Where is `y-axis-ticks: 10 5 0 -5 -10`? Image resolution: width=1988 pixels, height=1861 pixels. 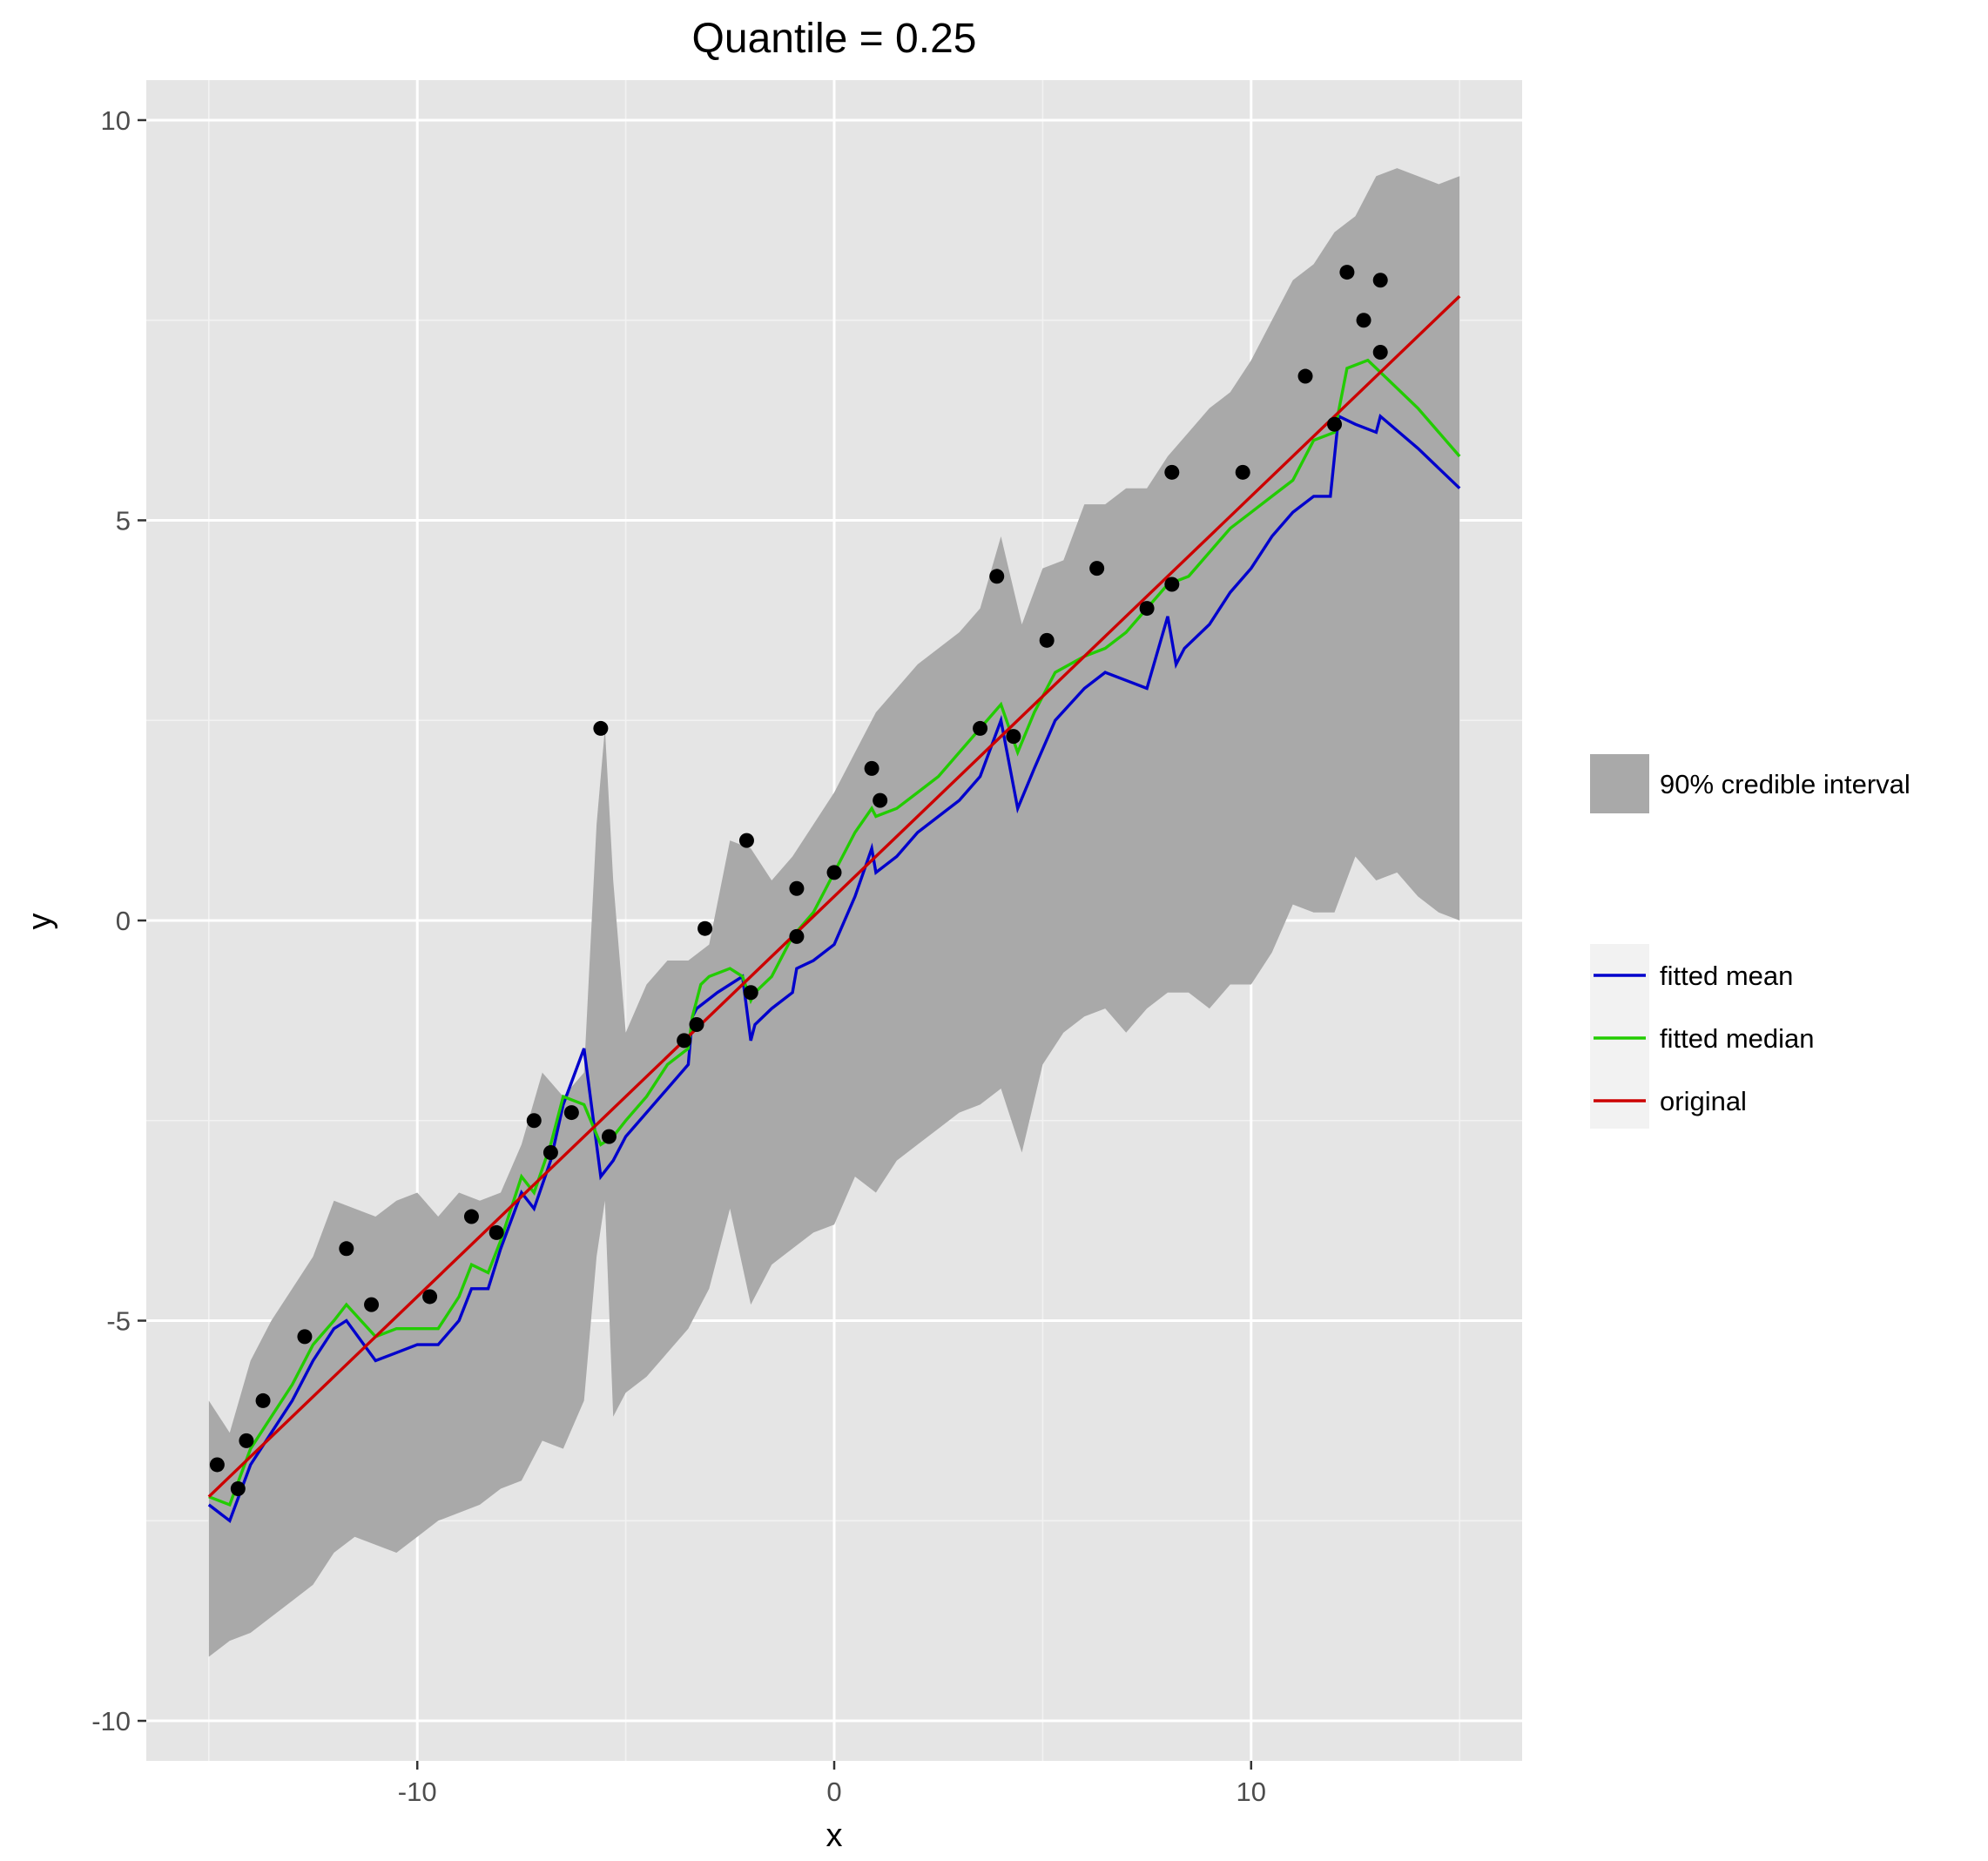 y-axis-ticks: 10 5 0 -5 -10 is located at coordinates (118, 920).